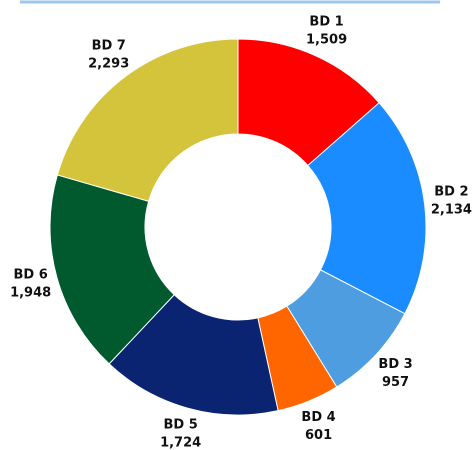 This screenshot has height=450, width=472. What do you see at coordinates (180, 443) in the screenshot?
I see `value-label: 1,724` at bounding box center [180, 443].